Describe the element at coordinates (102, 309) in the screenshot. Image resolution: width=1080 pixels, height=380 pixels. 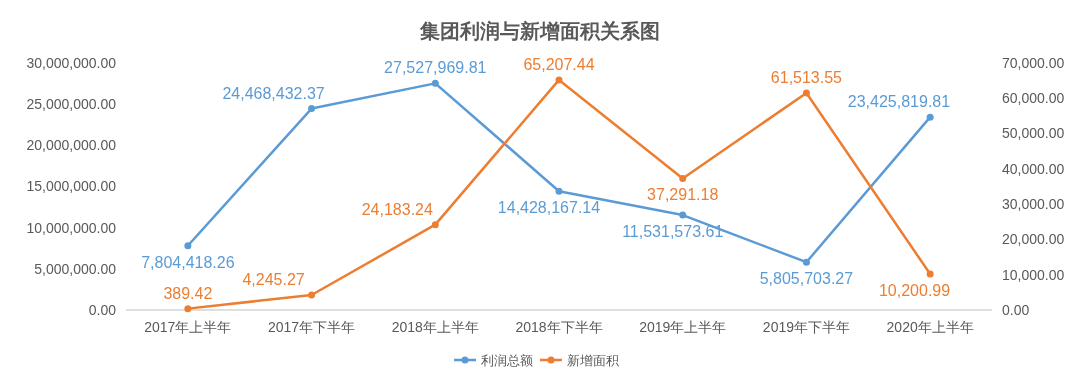
I see `y-tick-label: 0.00` at that location.